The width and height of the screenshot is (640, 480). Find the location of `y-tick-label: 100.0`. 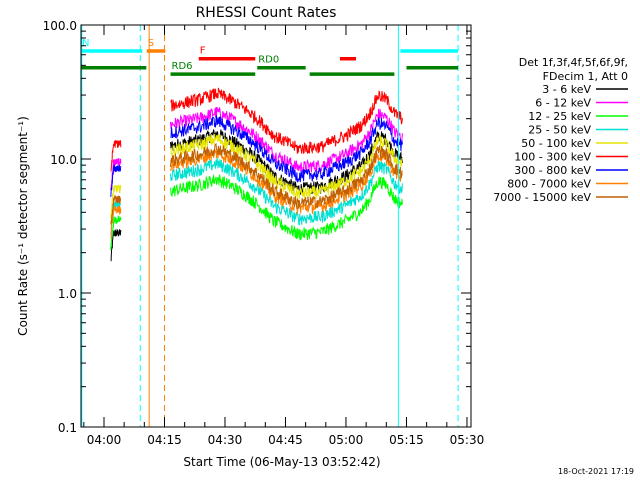

y-tick-label: 100.0 is located at coordinates (60, 26).